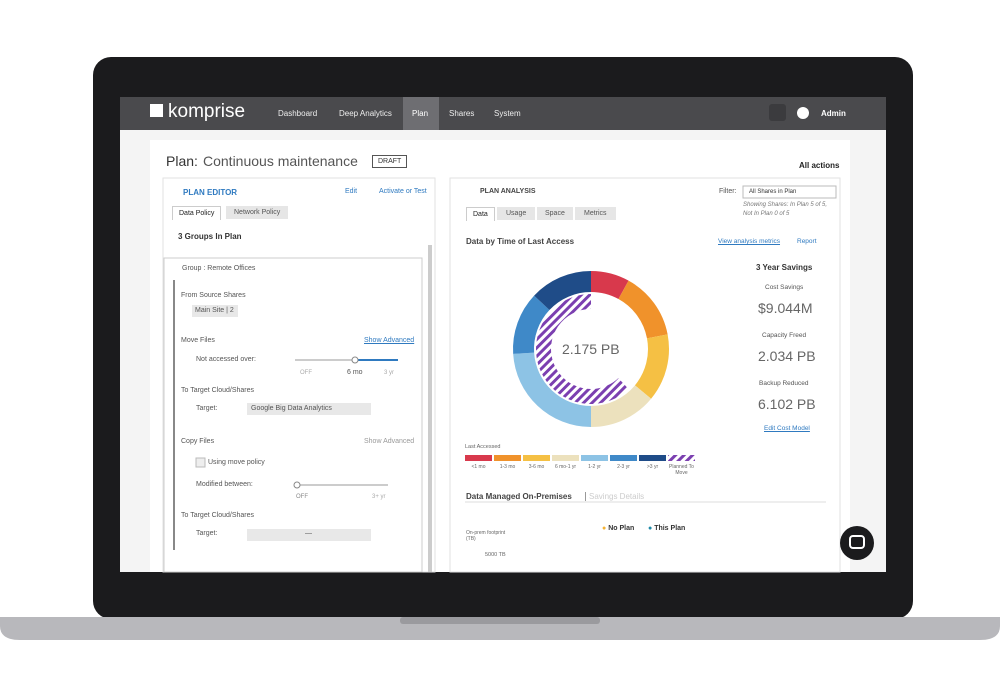 The width and height of the screenshot is (1000, 682). I want to click on label: Target:, so click(207, 533).